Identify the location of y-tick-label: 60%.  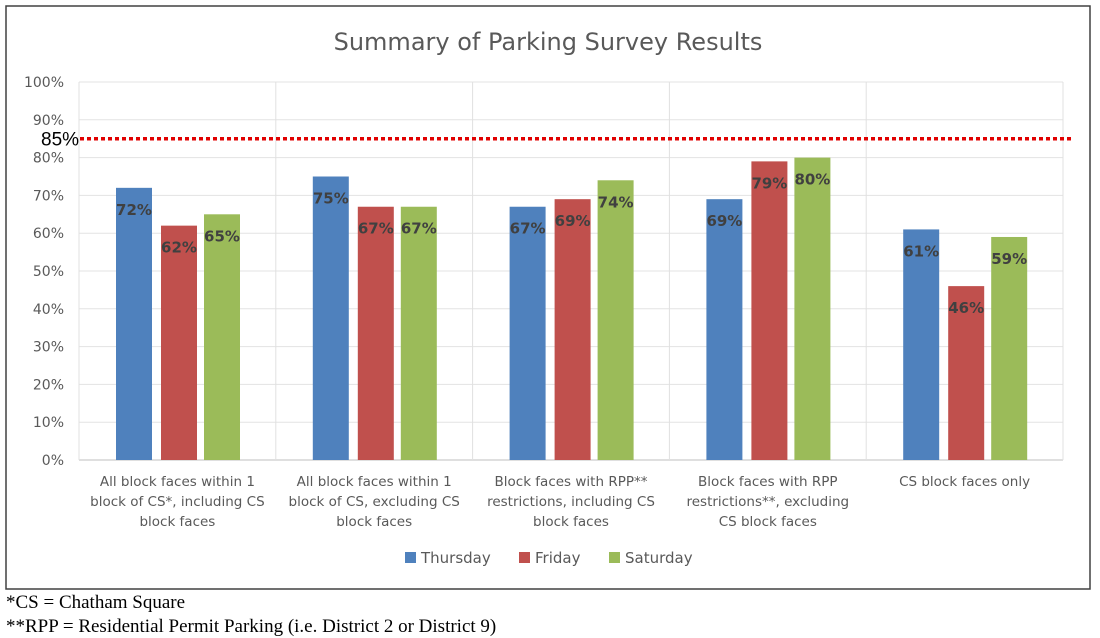
(48, 234).